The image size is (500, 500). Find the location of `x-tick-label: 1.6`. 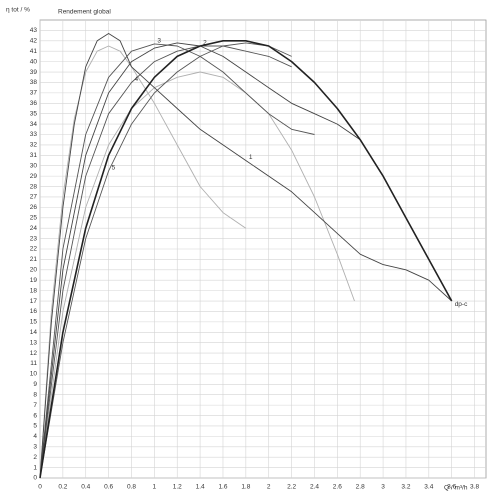

x-tick-label: 1.6 is located at coordinates (222, 487).